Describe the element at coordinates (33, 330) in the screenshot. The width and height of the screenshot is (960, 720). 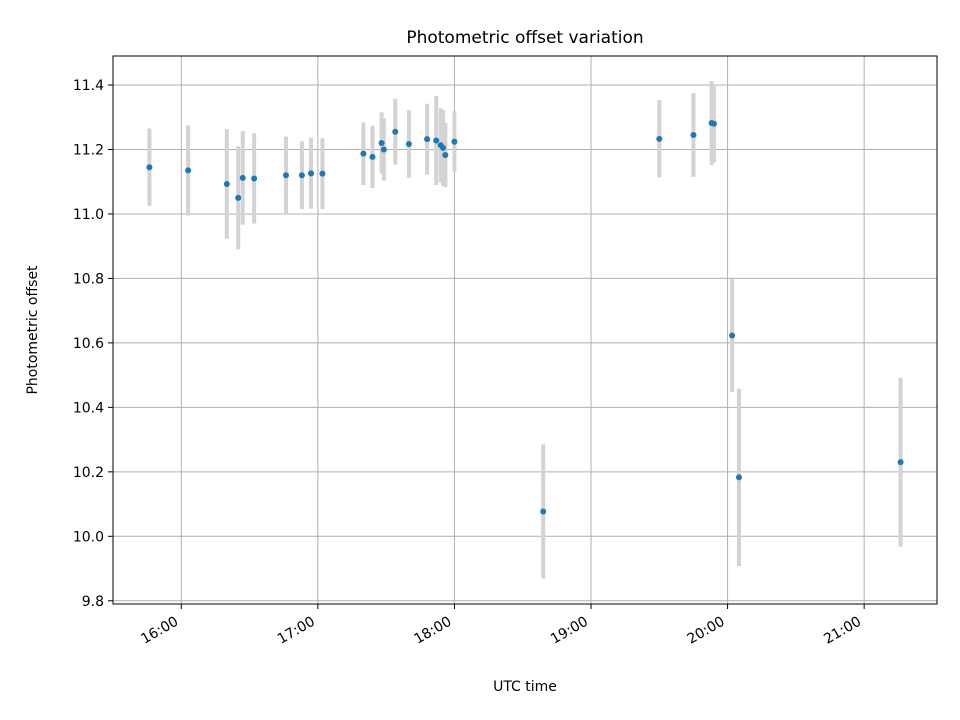
I see `y-axis-label: Photometric offset` at that location.